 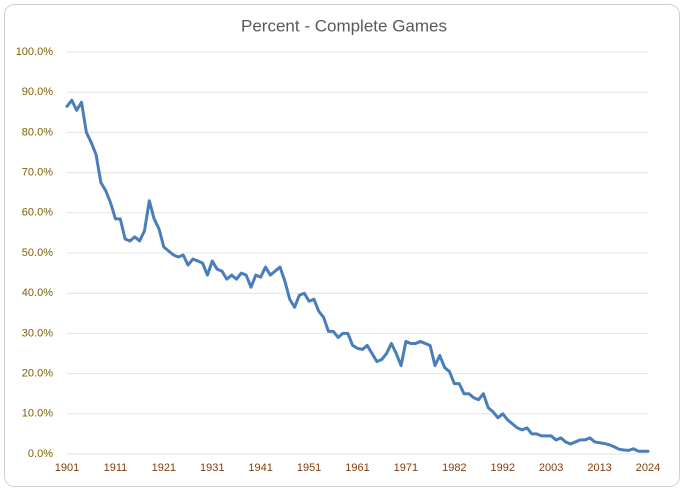 What do you see at coordinates (40, 454) in the screenshot?
I see `y-tick-label: 0.0%` at bounding box center [40, 454].